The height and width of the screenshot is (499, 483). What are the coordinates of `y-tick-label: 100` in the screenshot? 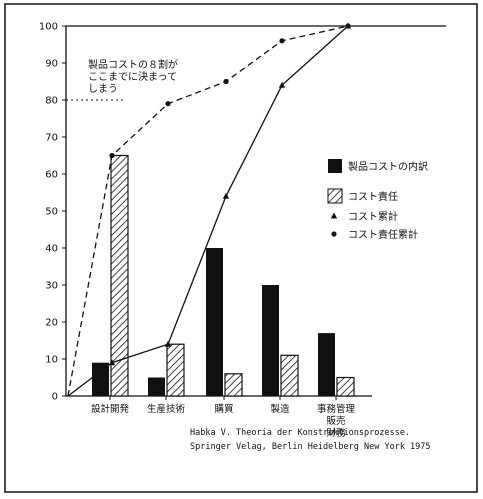 It's located at (48, 27).